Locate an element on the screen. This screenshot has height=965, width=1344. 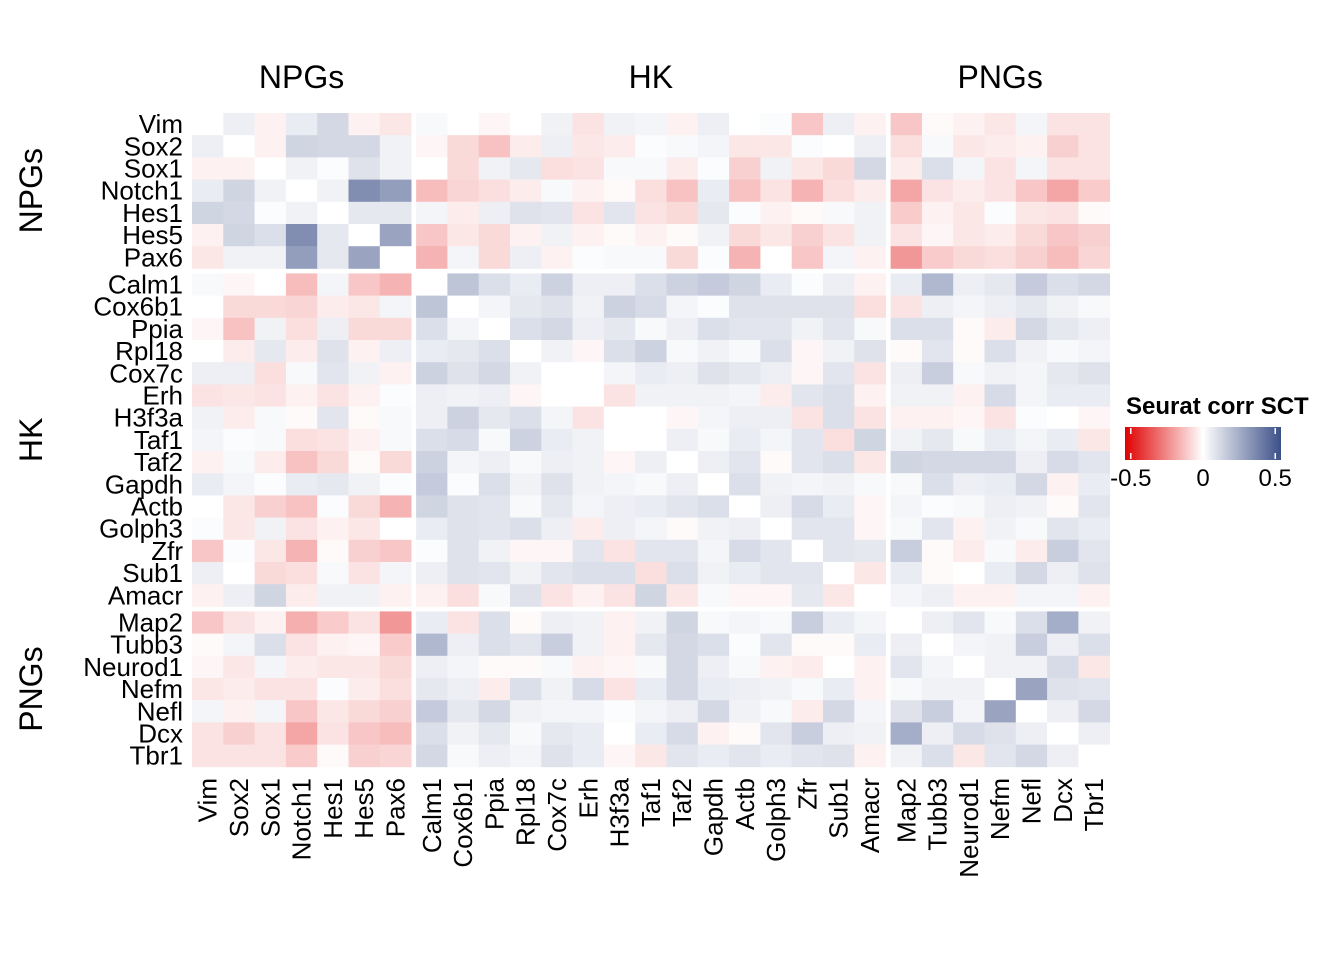
heatmap-cell-calm1-rpl18 is located at coordinates (526, 284).